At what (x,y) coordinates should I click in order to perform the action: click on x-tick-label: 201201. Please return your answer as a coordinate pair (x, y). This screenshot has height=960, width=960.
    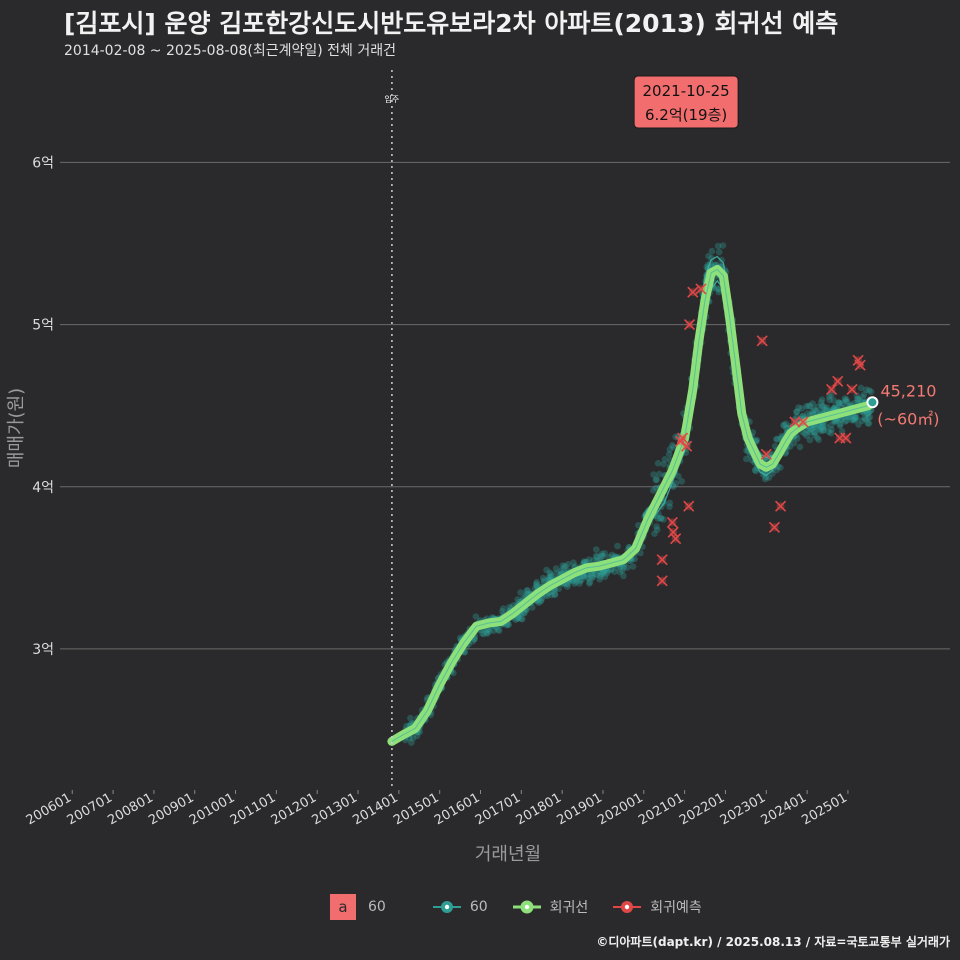
    Looking at the image, I should click on (294, 809).